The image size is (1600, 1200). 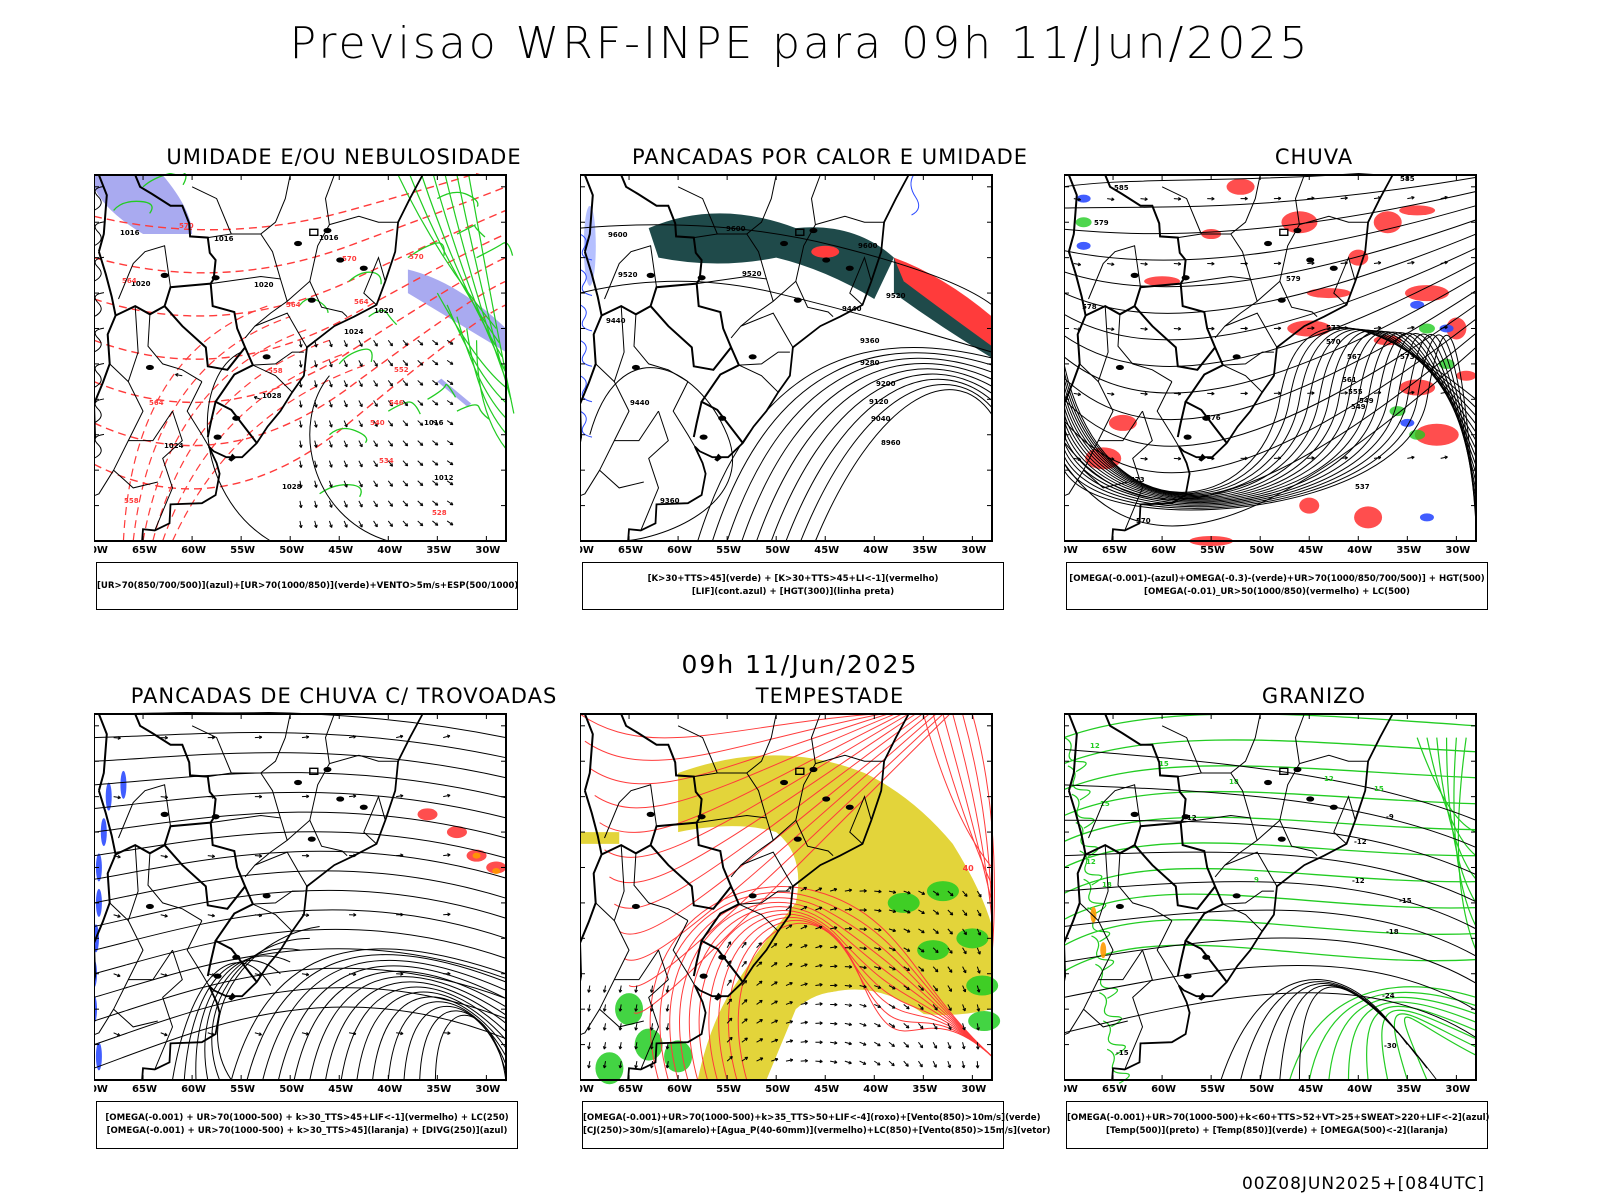 What do you see at coordinates (329, 238) in the screenshot?
I see `contour-label: 1016` at bounding box center [329, 238].